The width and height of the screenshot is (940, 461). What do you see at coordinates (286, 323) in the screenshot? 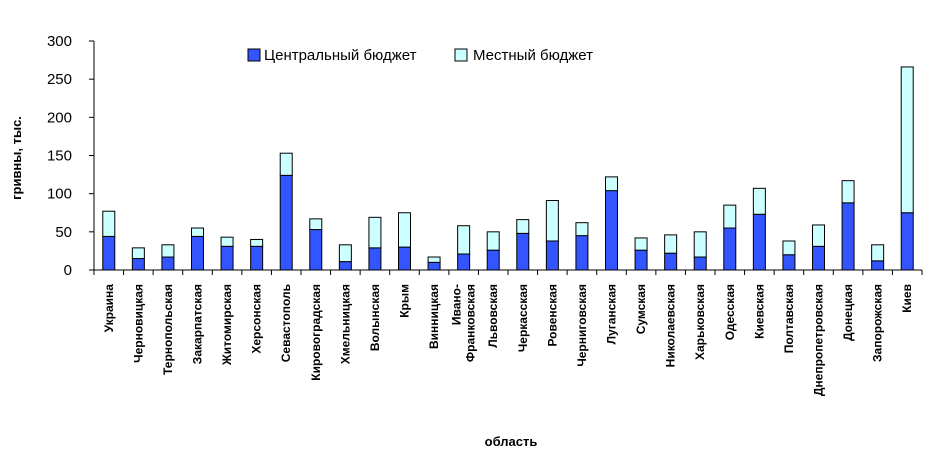
I see `category-label: Севастополь` at bounding box center [286, 323].